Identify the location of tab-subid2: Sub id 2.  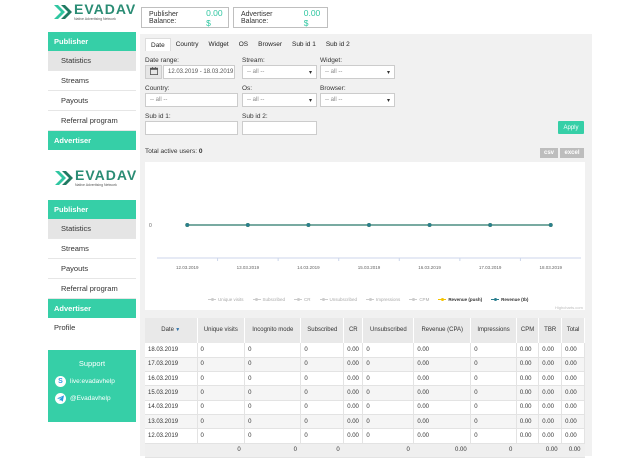
(337, 44).